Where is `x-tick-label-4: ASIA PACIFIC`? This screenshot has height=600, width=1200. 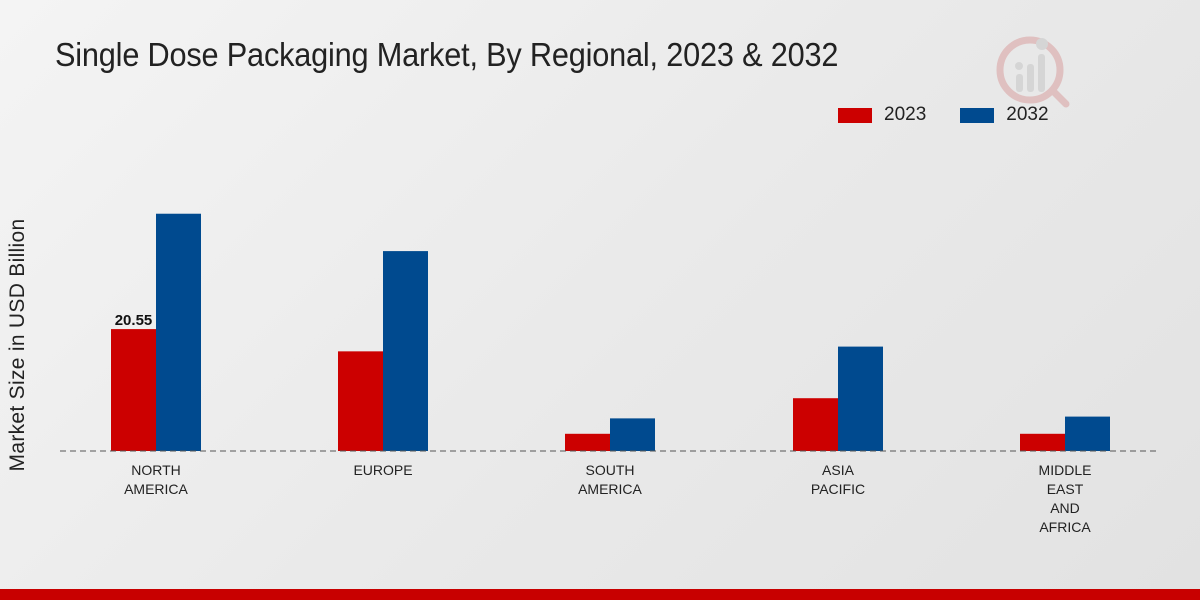
x-tick-label-4: ASIA PACIFIC is located at coordinates (838, 479).